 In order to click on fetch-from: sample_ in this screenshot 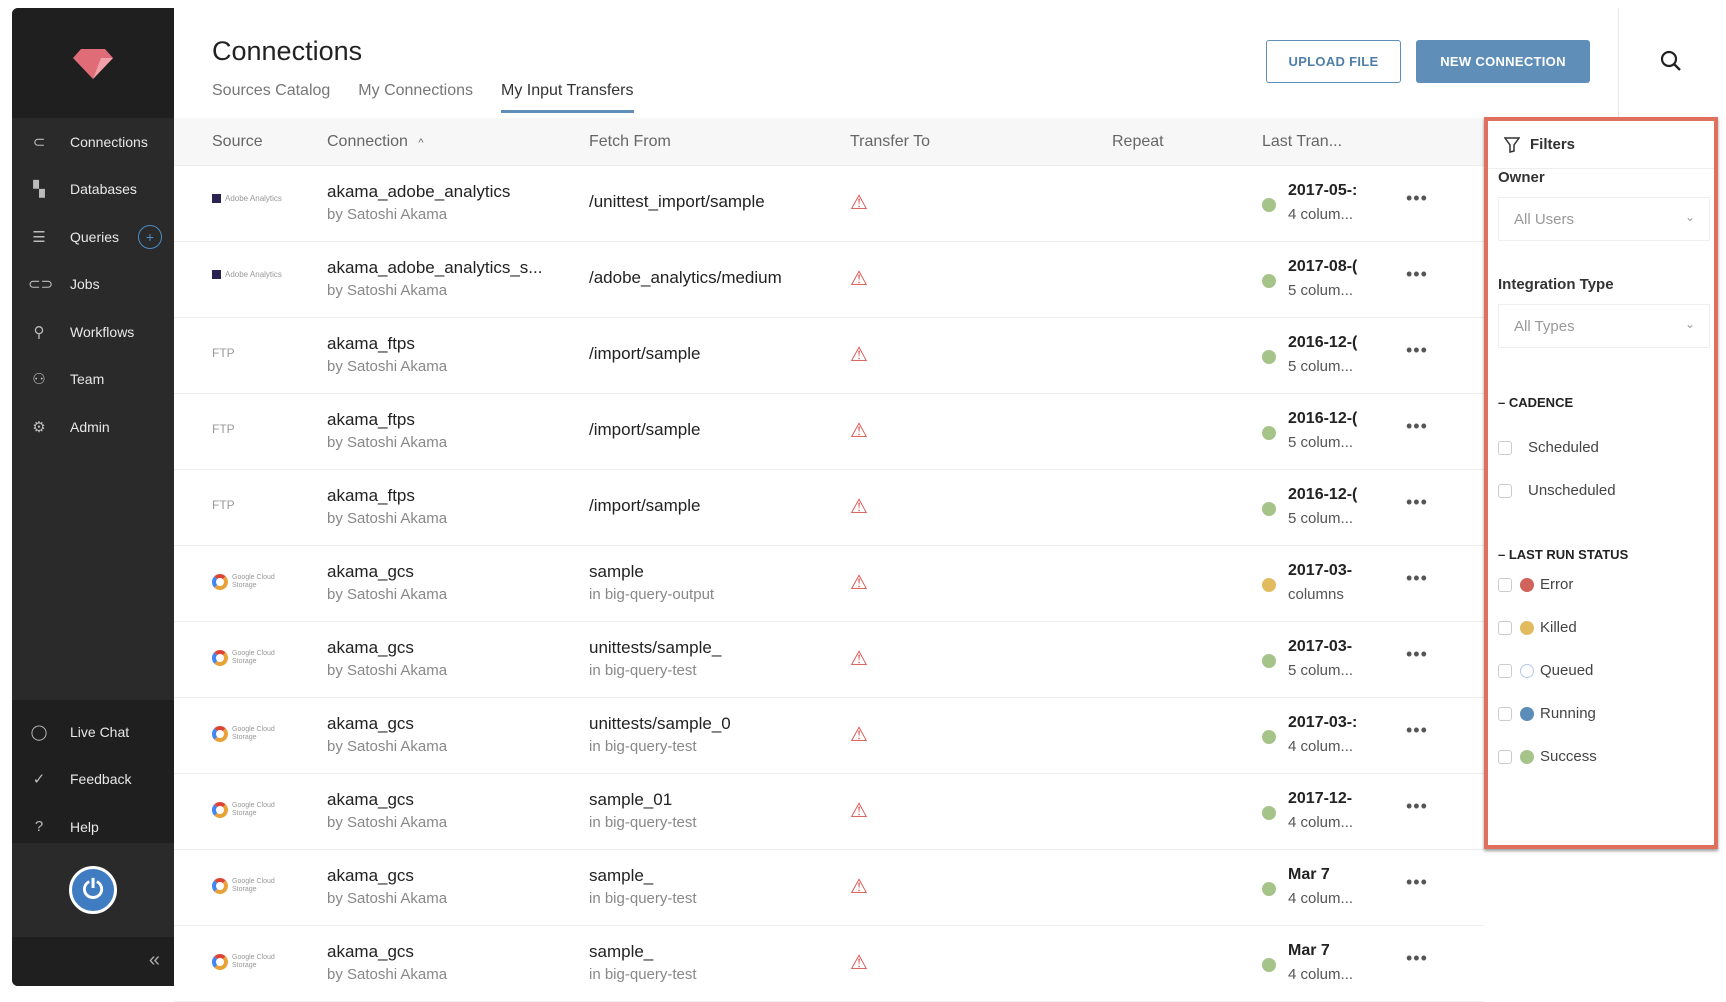, I will do `click(621, 875)`.